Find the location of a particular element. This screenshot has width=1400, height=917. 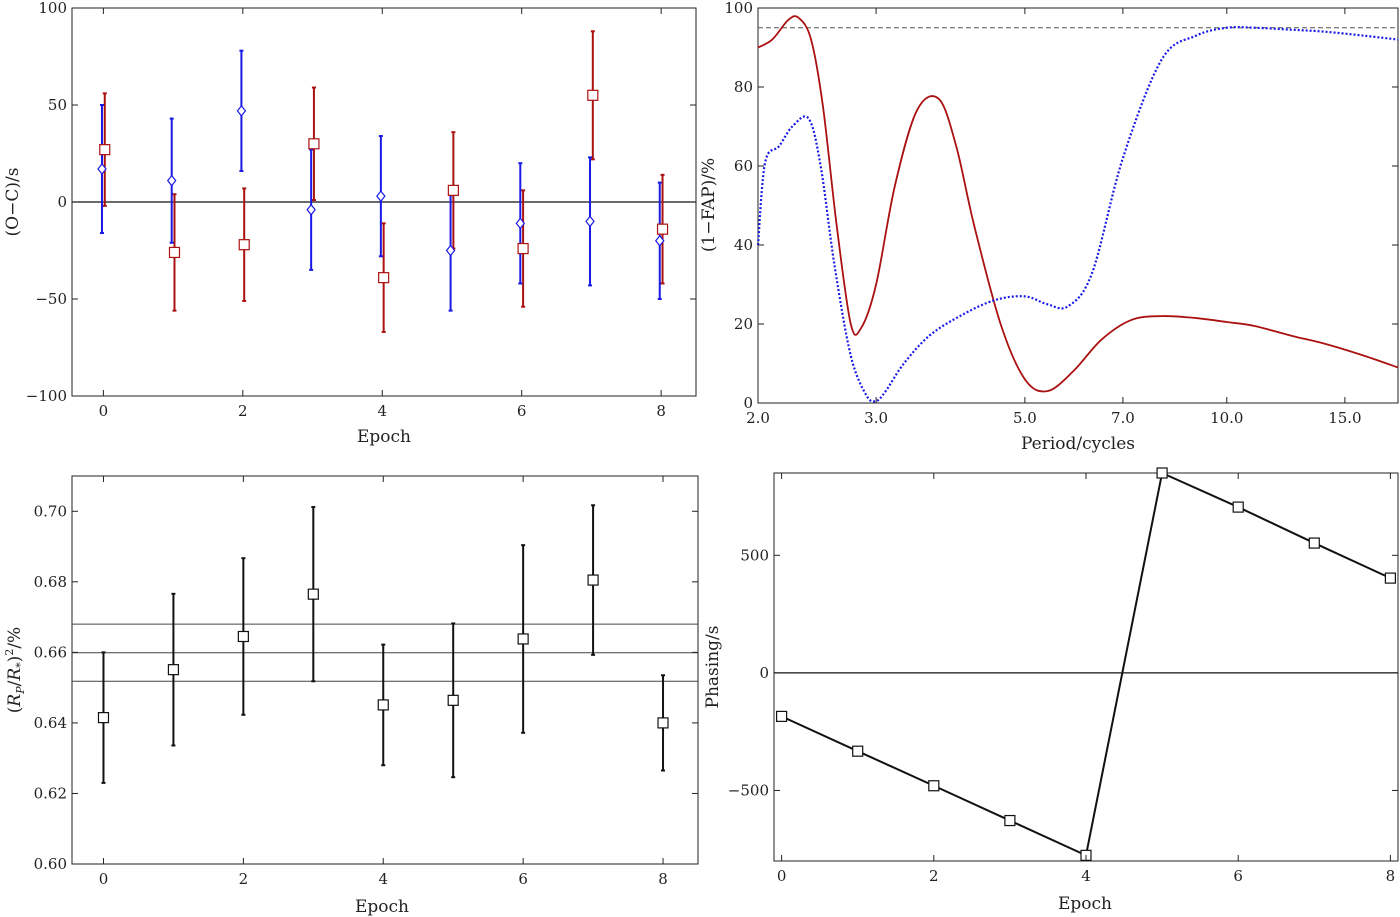

phasing-x-tick-label: 0 is located at coordinates (782, 876).